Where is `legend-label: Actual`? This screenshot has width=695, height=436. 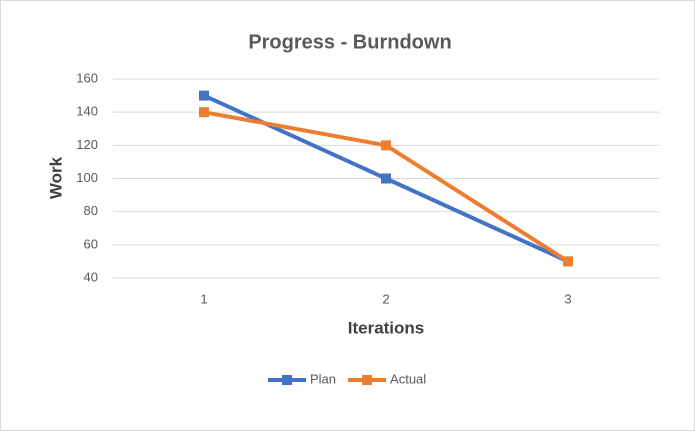 legend-label: Actual is located at coordinates (408, 378).